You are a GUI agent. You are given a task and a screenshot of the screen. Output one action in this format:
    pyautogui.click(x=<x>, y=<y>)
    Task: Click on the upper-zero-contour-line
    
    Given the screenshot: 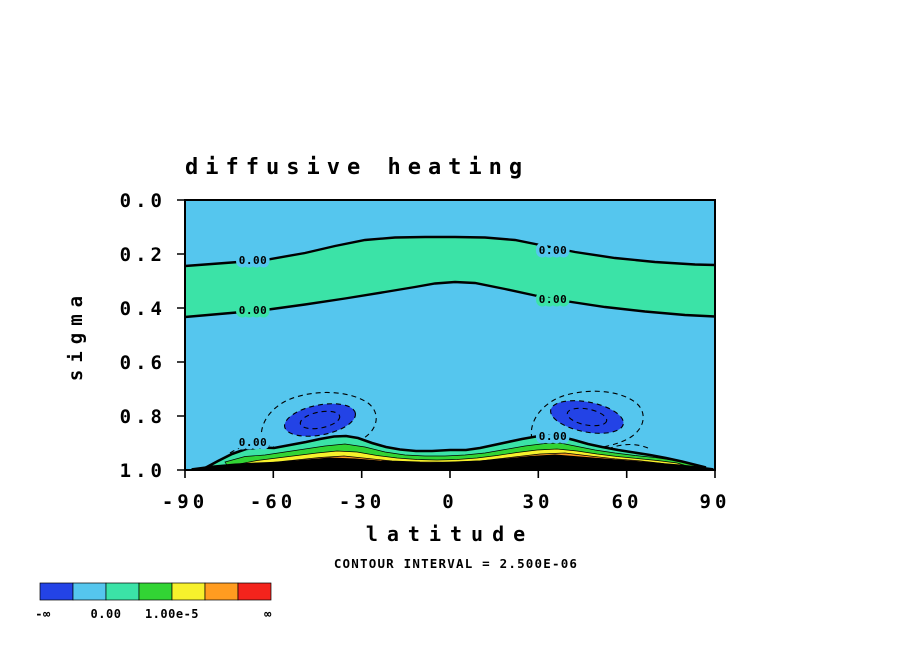 What is the action you would take?
    pyautogui.click(x=450, y=251)
    